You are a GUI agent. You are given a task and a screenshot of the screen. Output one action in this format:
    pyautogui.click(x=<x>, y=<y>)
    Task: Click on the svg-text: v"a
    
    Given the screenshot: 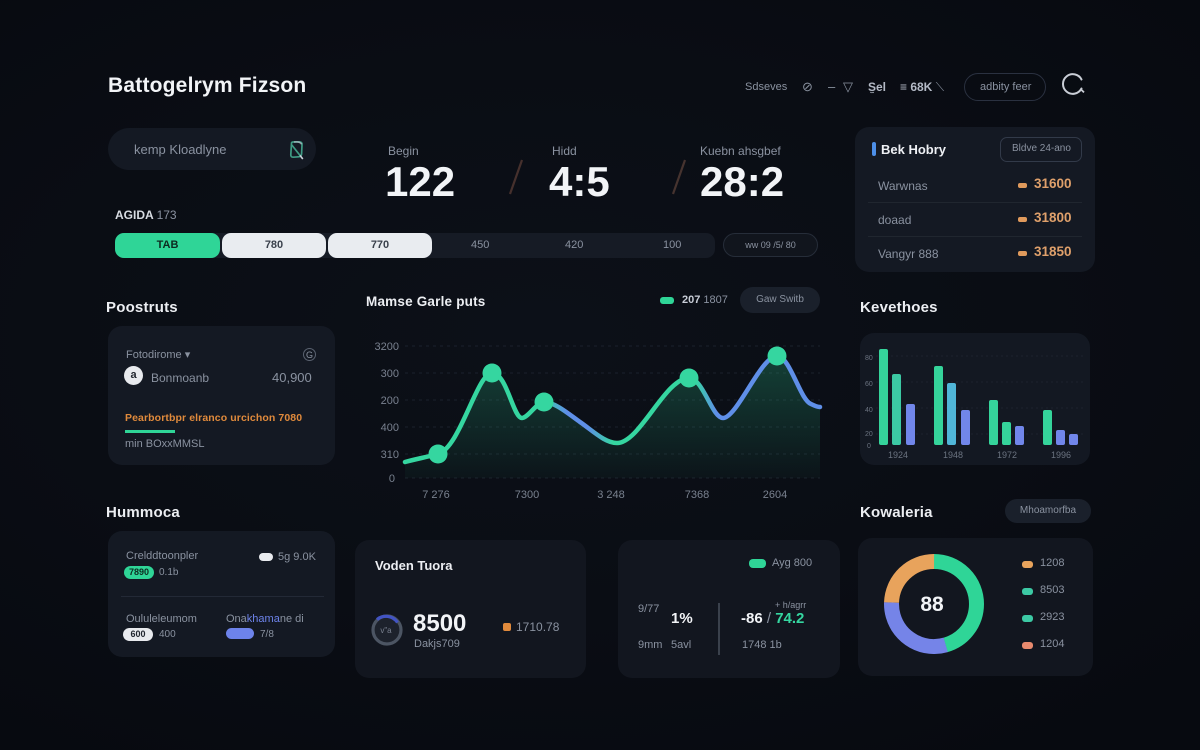 What is the action you would take?
    pyautogui.click(x=386, y=630)
    